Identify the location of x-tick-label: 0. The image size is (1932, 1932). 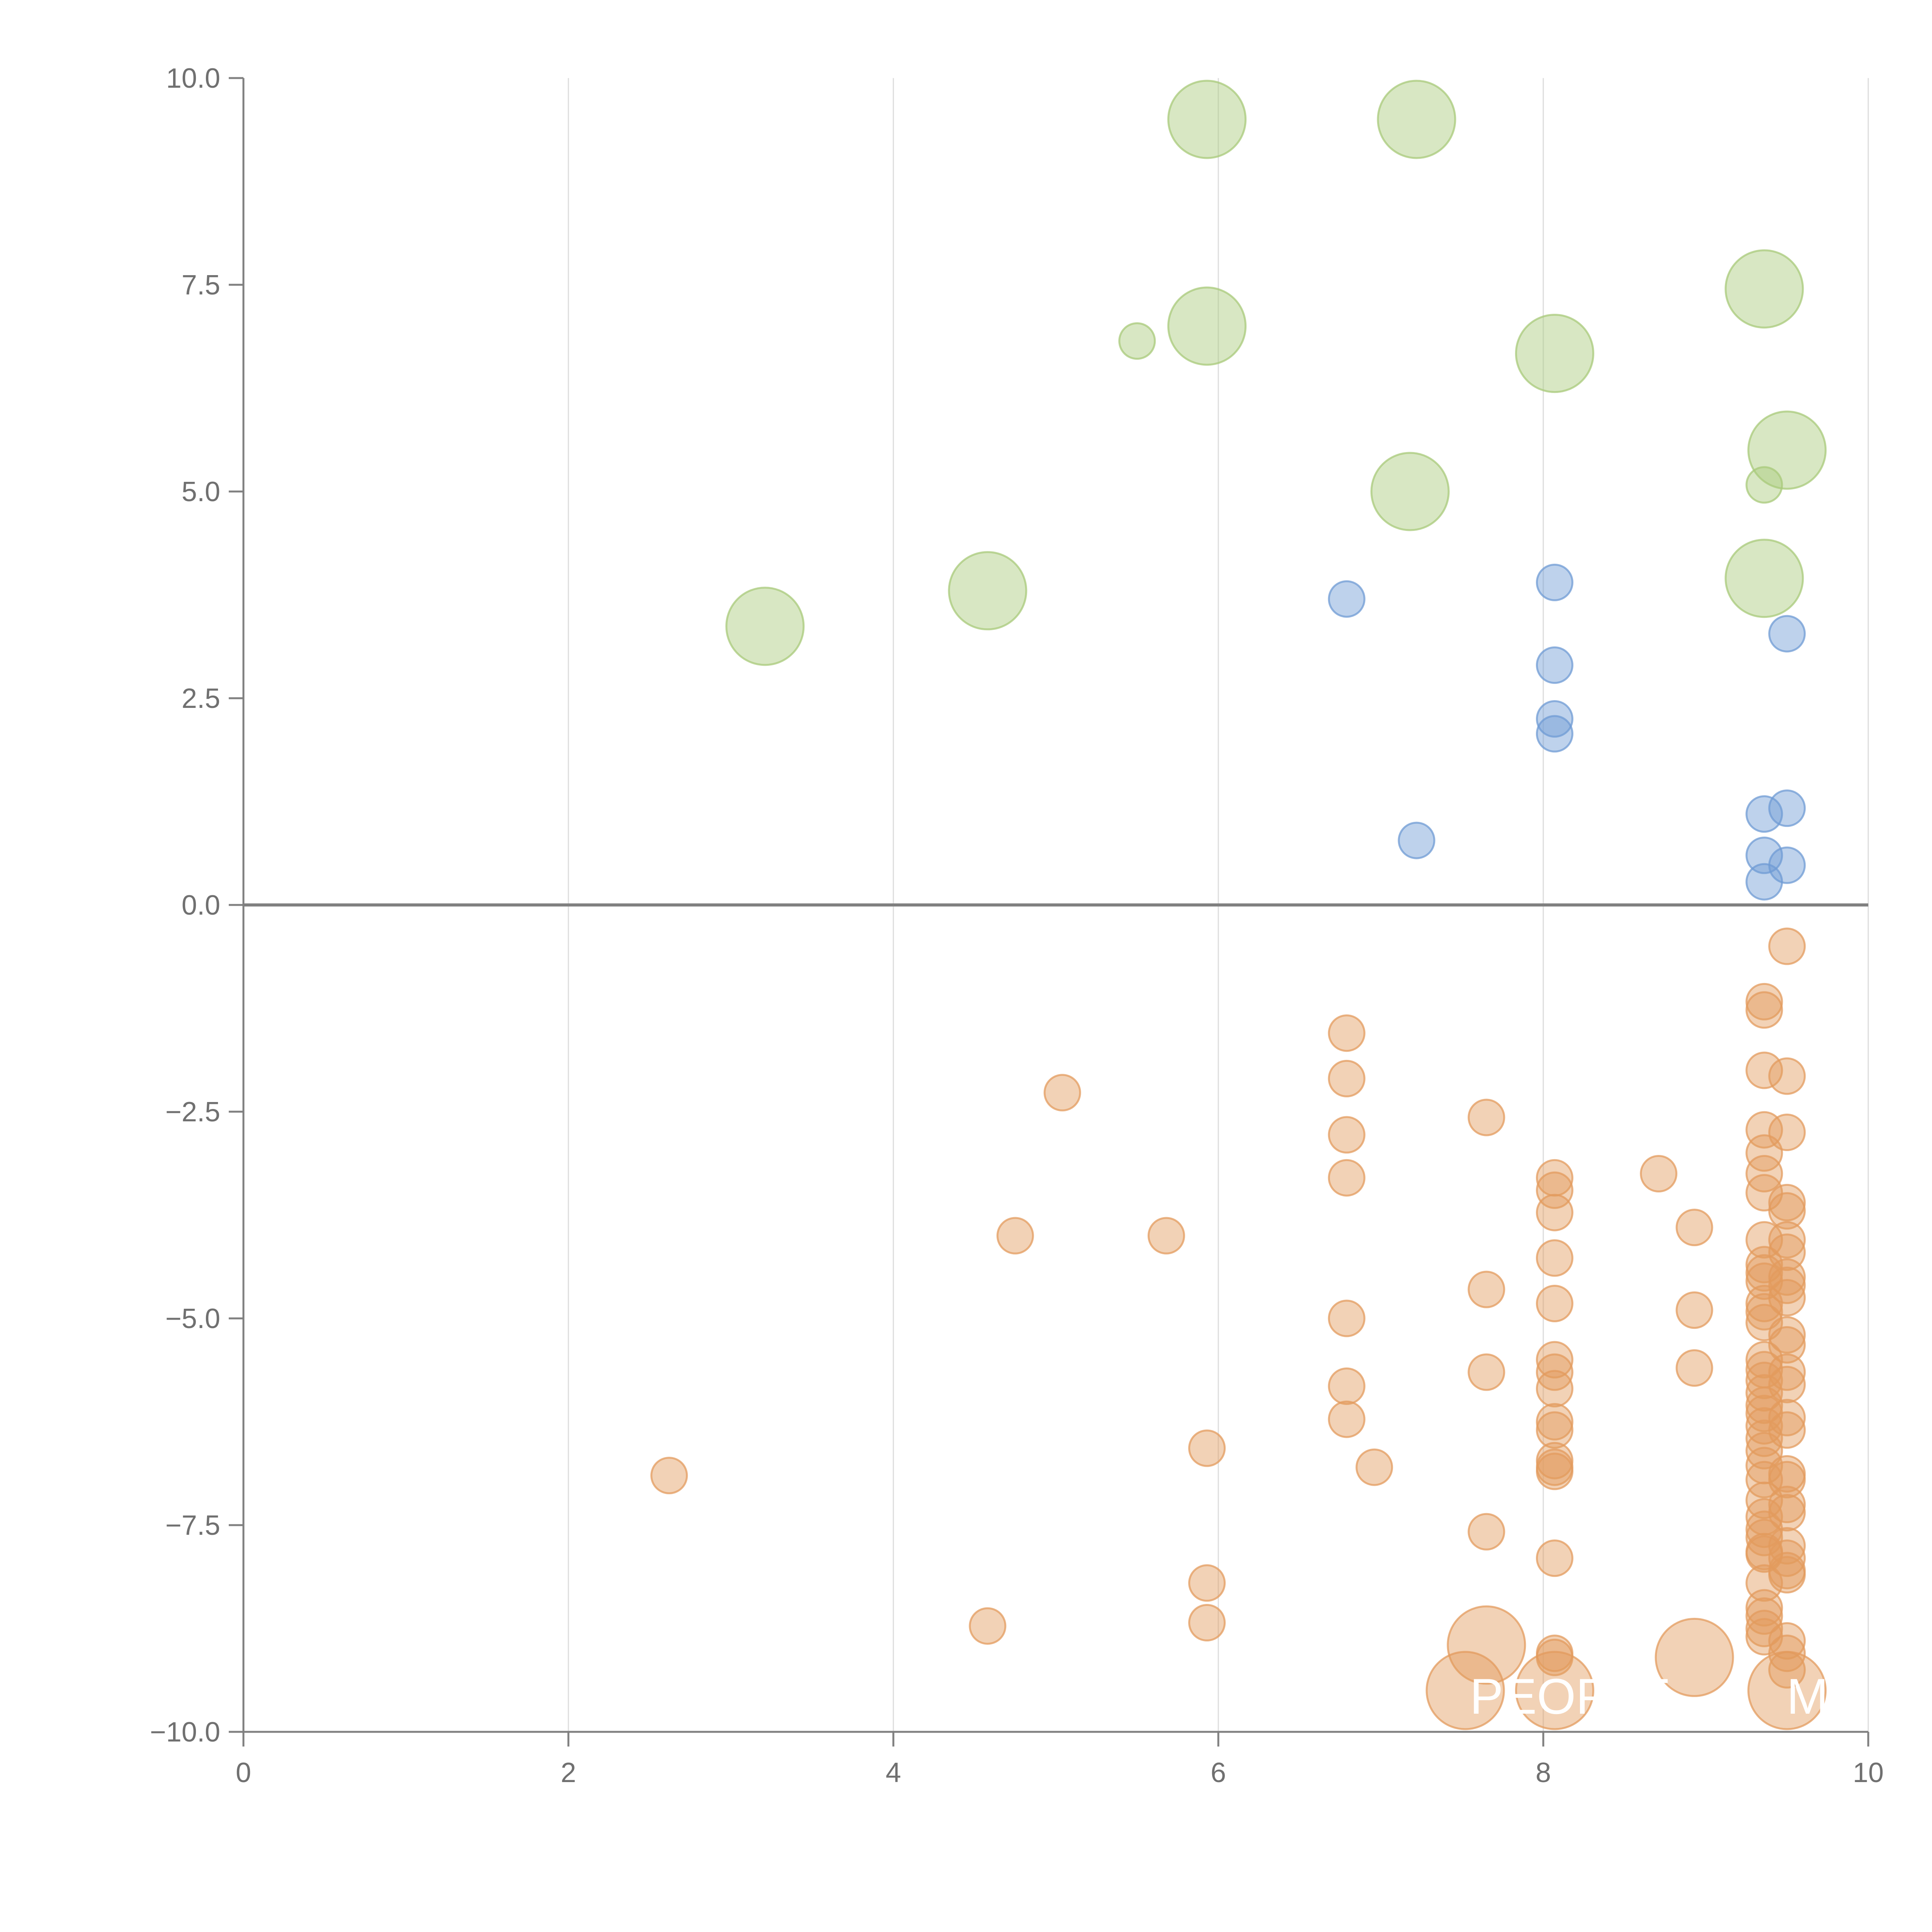
(244, 1772).